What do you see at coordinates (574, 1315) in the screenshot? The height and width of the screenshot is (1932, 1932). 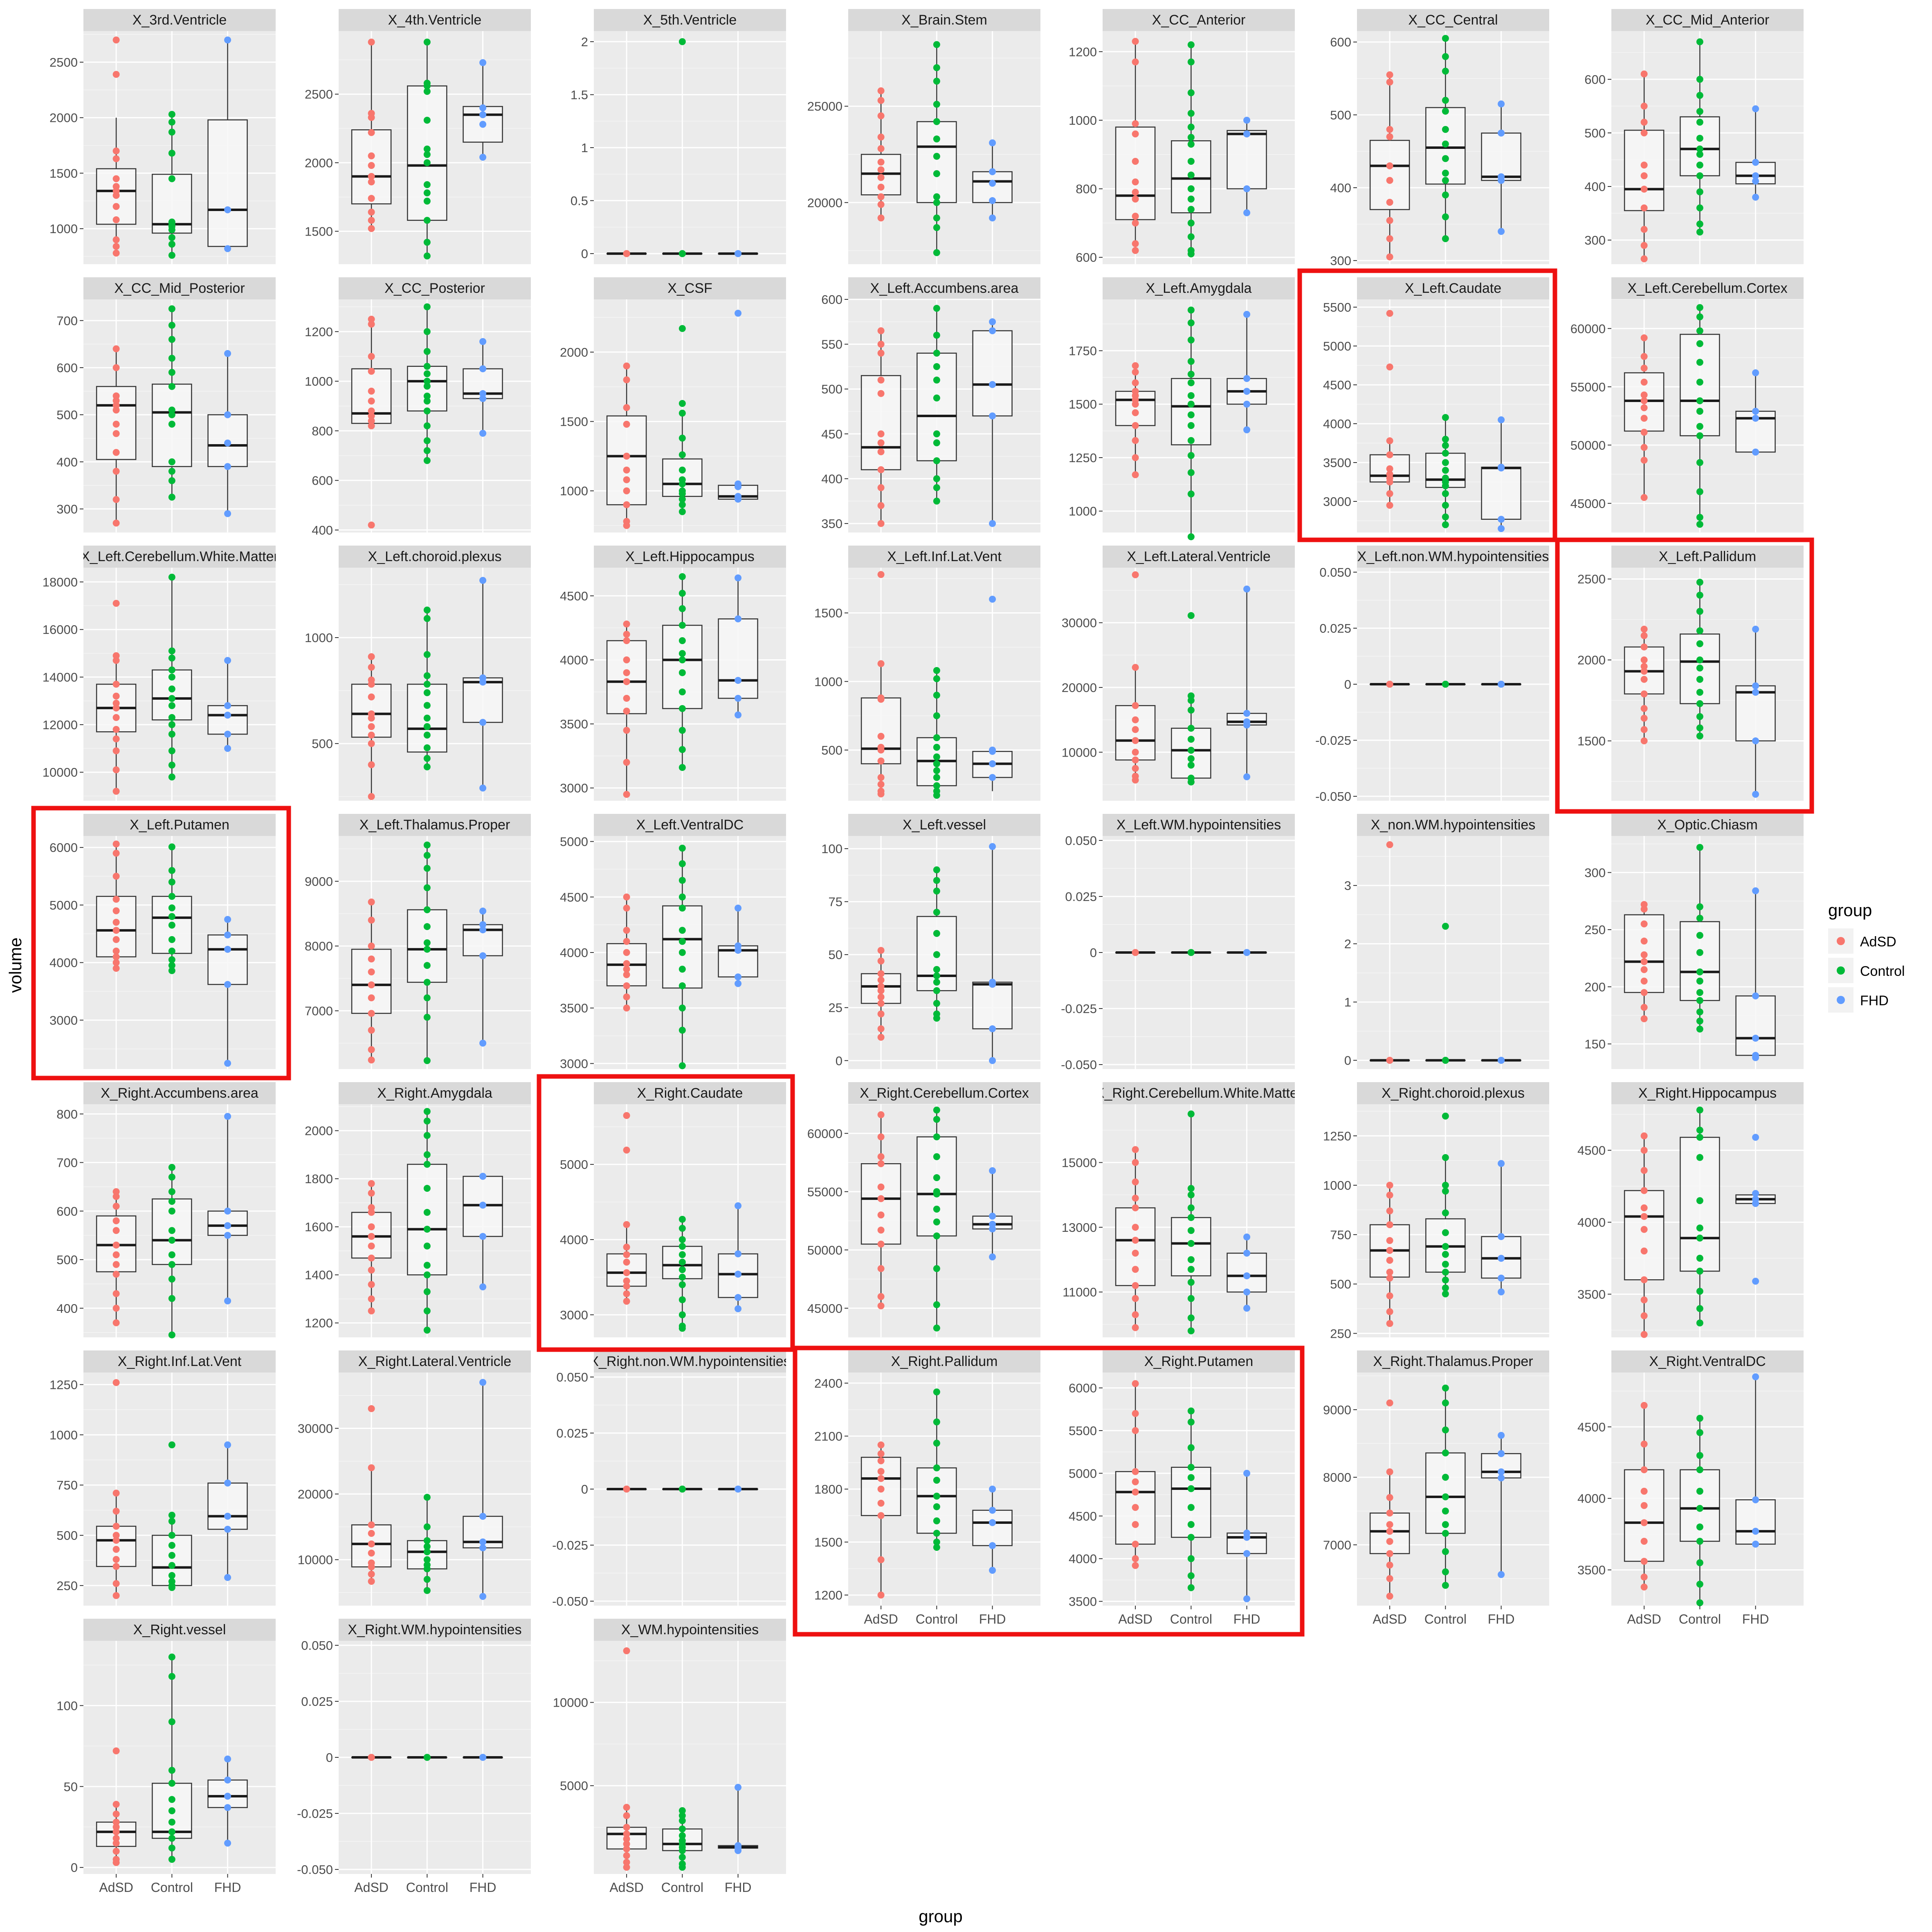 I see `y-tick-label: 3000` at bounding box center [574, 1315].